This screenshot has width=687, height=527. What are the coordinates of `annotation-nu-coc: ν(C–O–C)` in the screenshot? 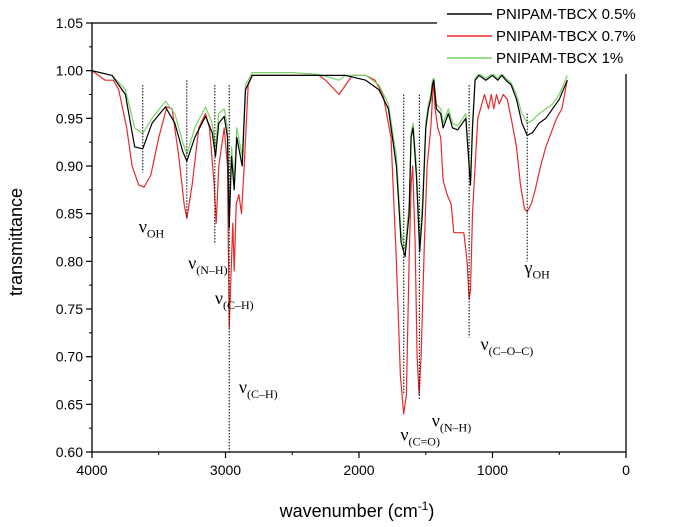 It's located at (506, 346).